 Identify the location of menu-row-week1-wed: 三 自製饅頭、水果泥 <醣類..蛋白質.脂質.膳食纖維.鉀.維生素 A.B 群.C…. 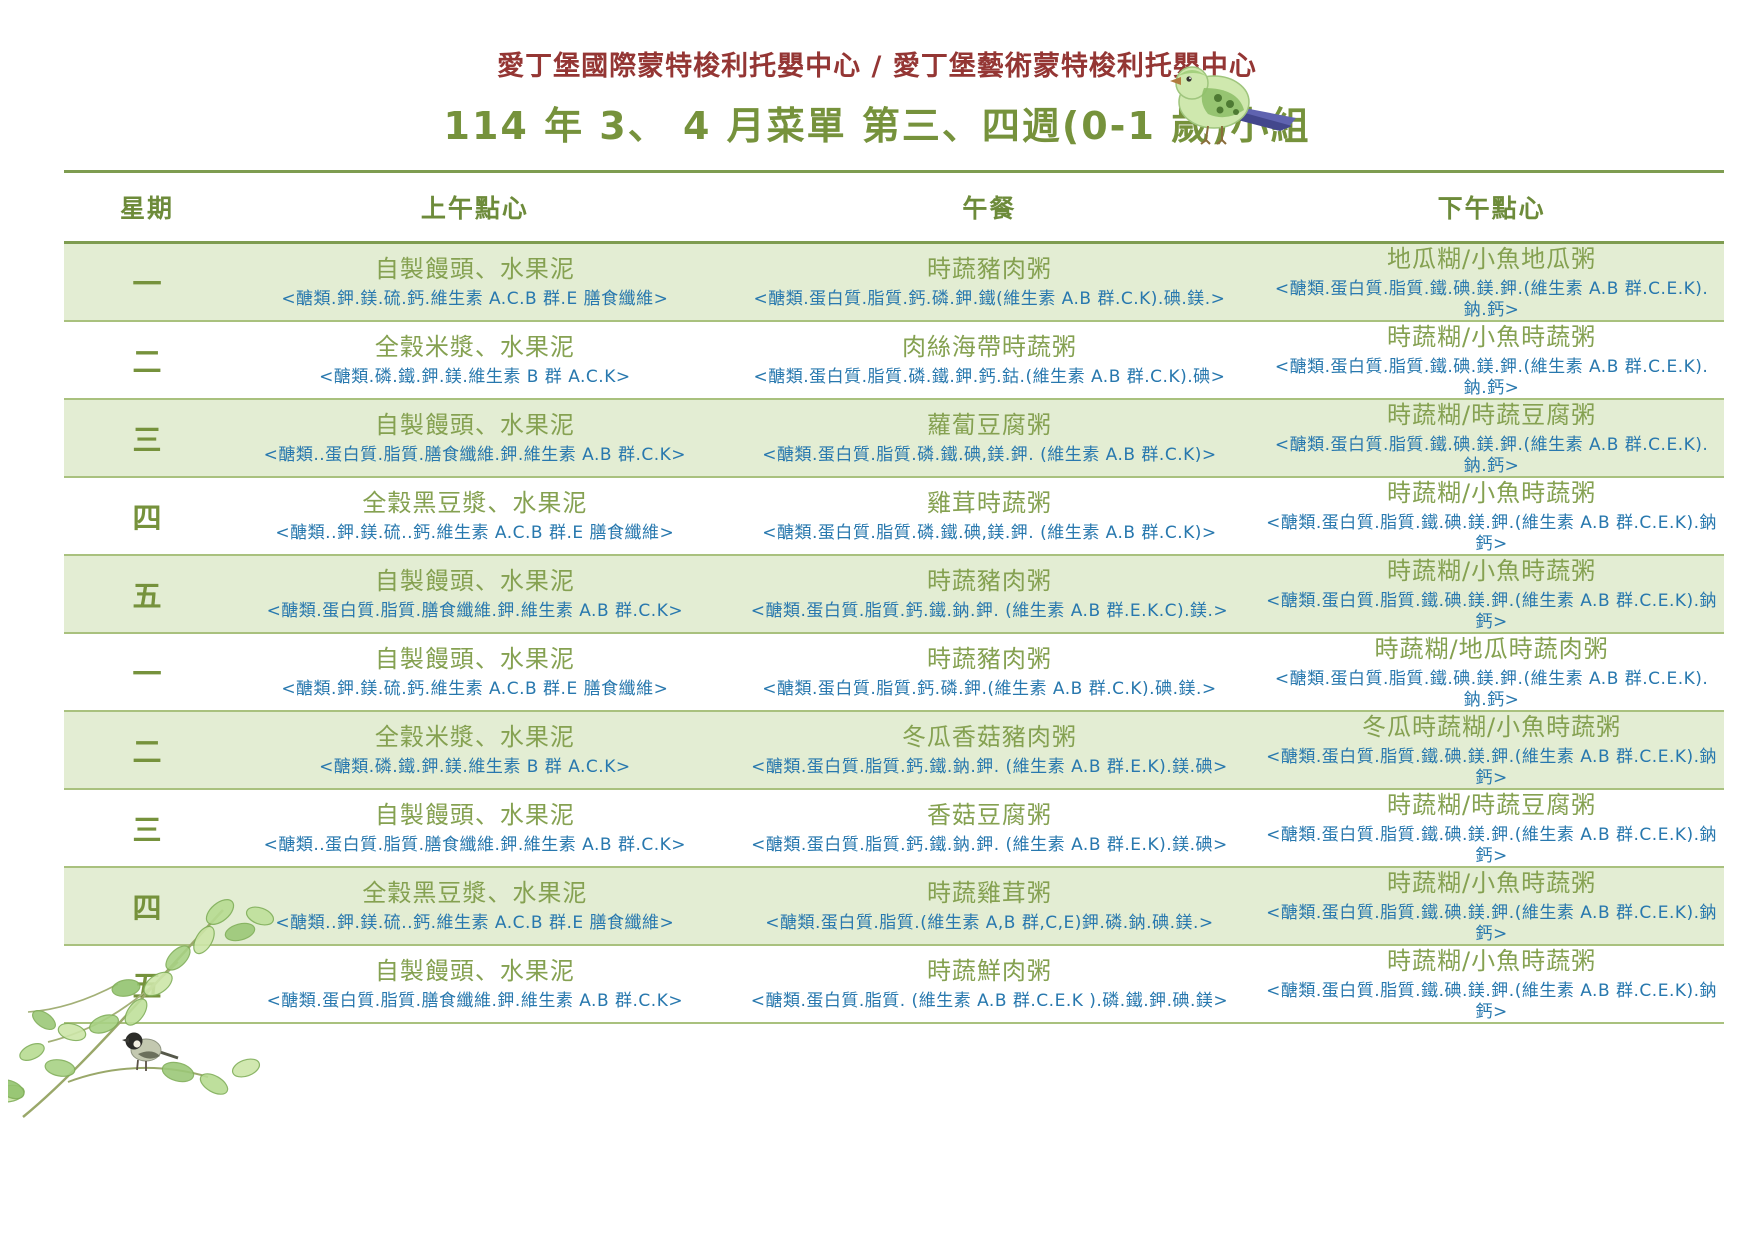
(894, 439).